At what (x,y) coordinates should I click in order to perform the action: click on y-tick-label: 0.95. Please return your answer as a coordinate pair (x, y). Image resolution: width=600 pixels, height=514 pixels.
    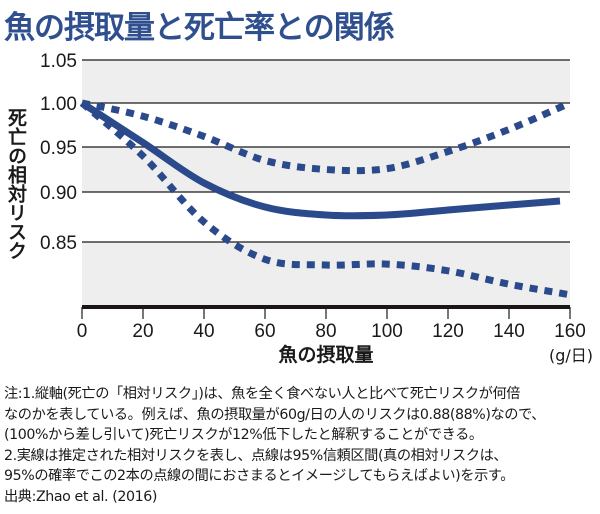
    Looking at the image, I should click on (58, 148).